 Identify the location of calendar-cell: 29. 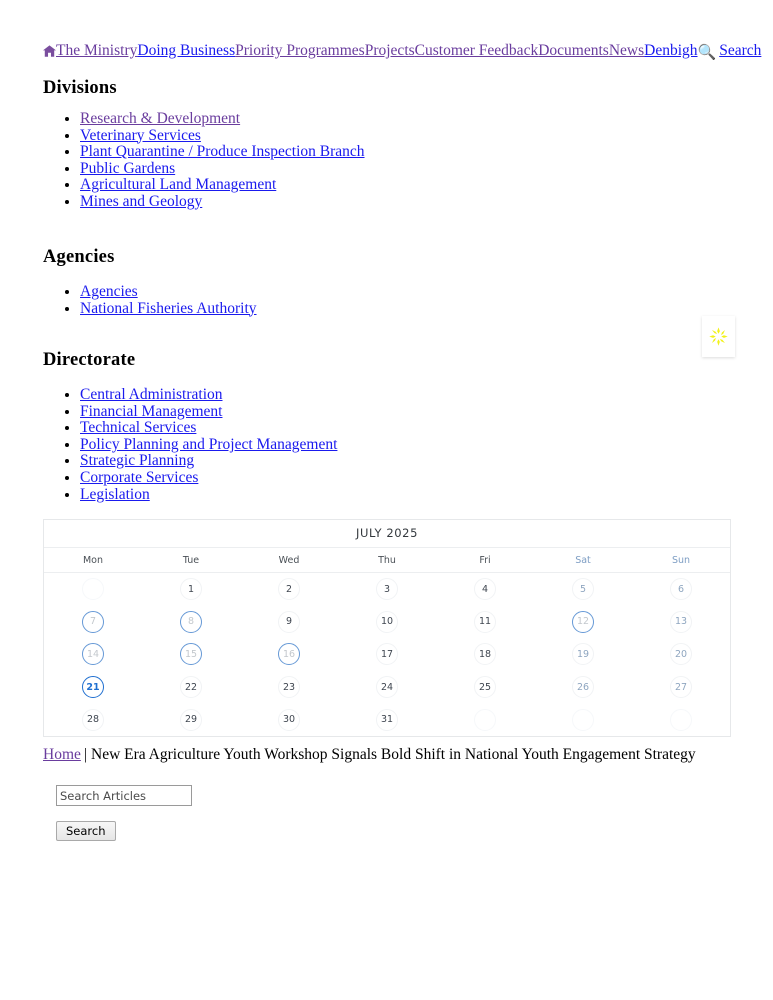
(191, 719).